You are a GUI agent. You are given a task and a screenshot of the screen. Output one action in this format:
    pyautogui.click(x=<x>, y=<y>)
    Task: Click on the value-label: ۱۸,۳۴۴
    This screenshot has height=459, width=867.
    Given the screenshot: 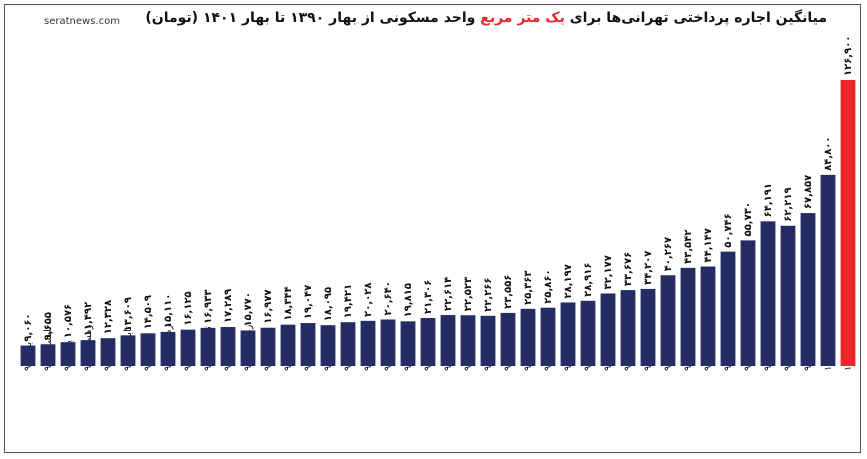 What is the action you would take?
    pyautogui.click(x=288, y=303)
    